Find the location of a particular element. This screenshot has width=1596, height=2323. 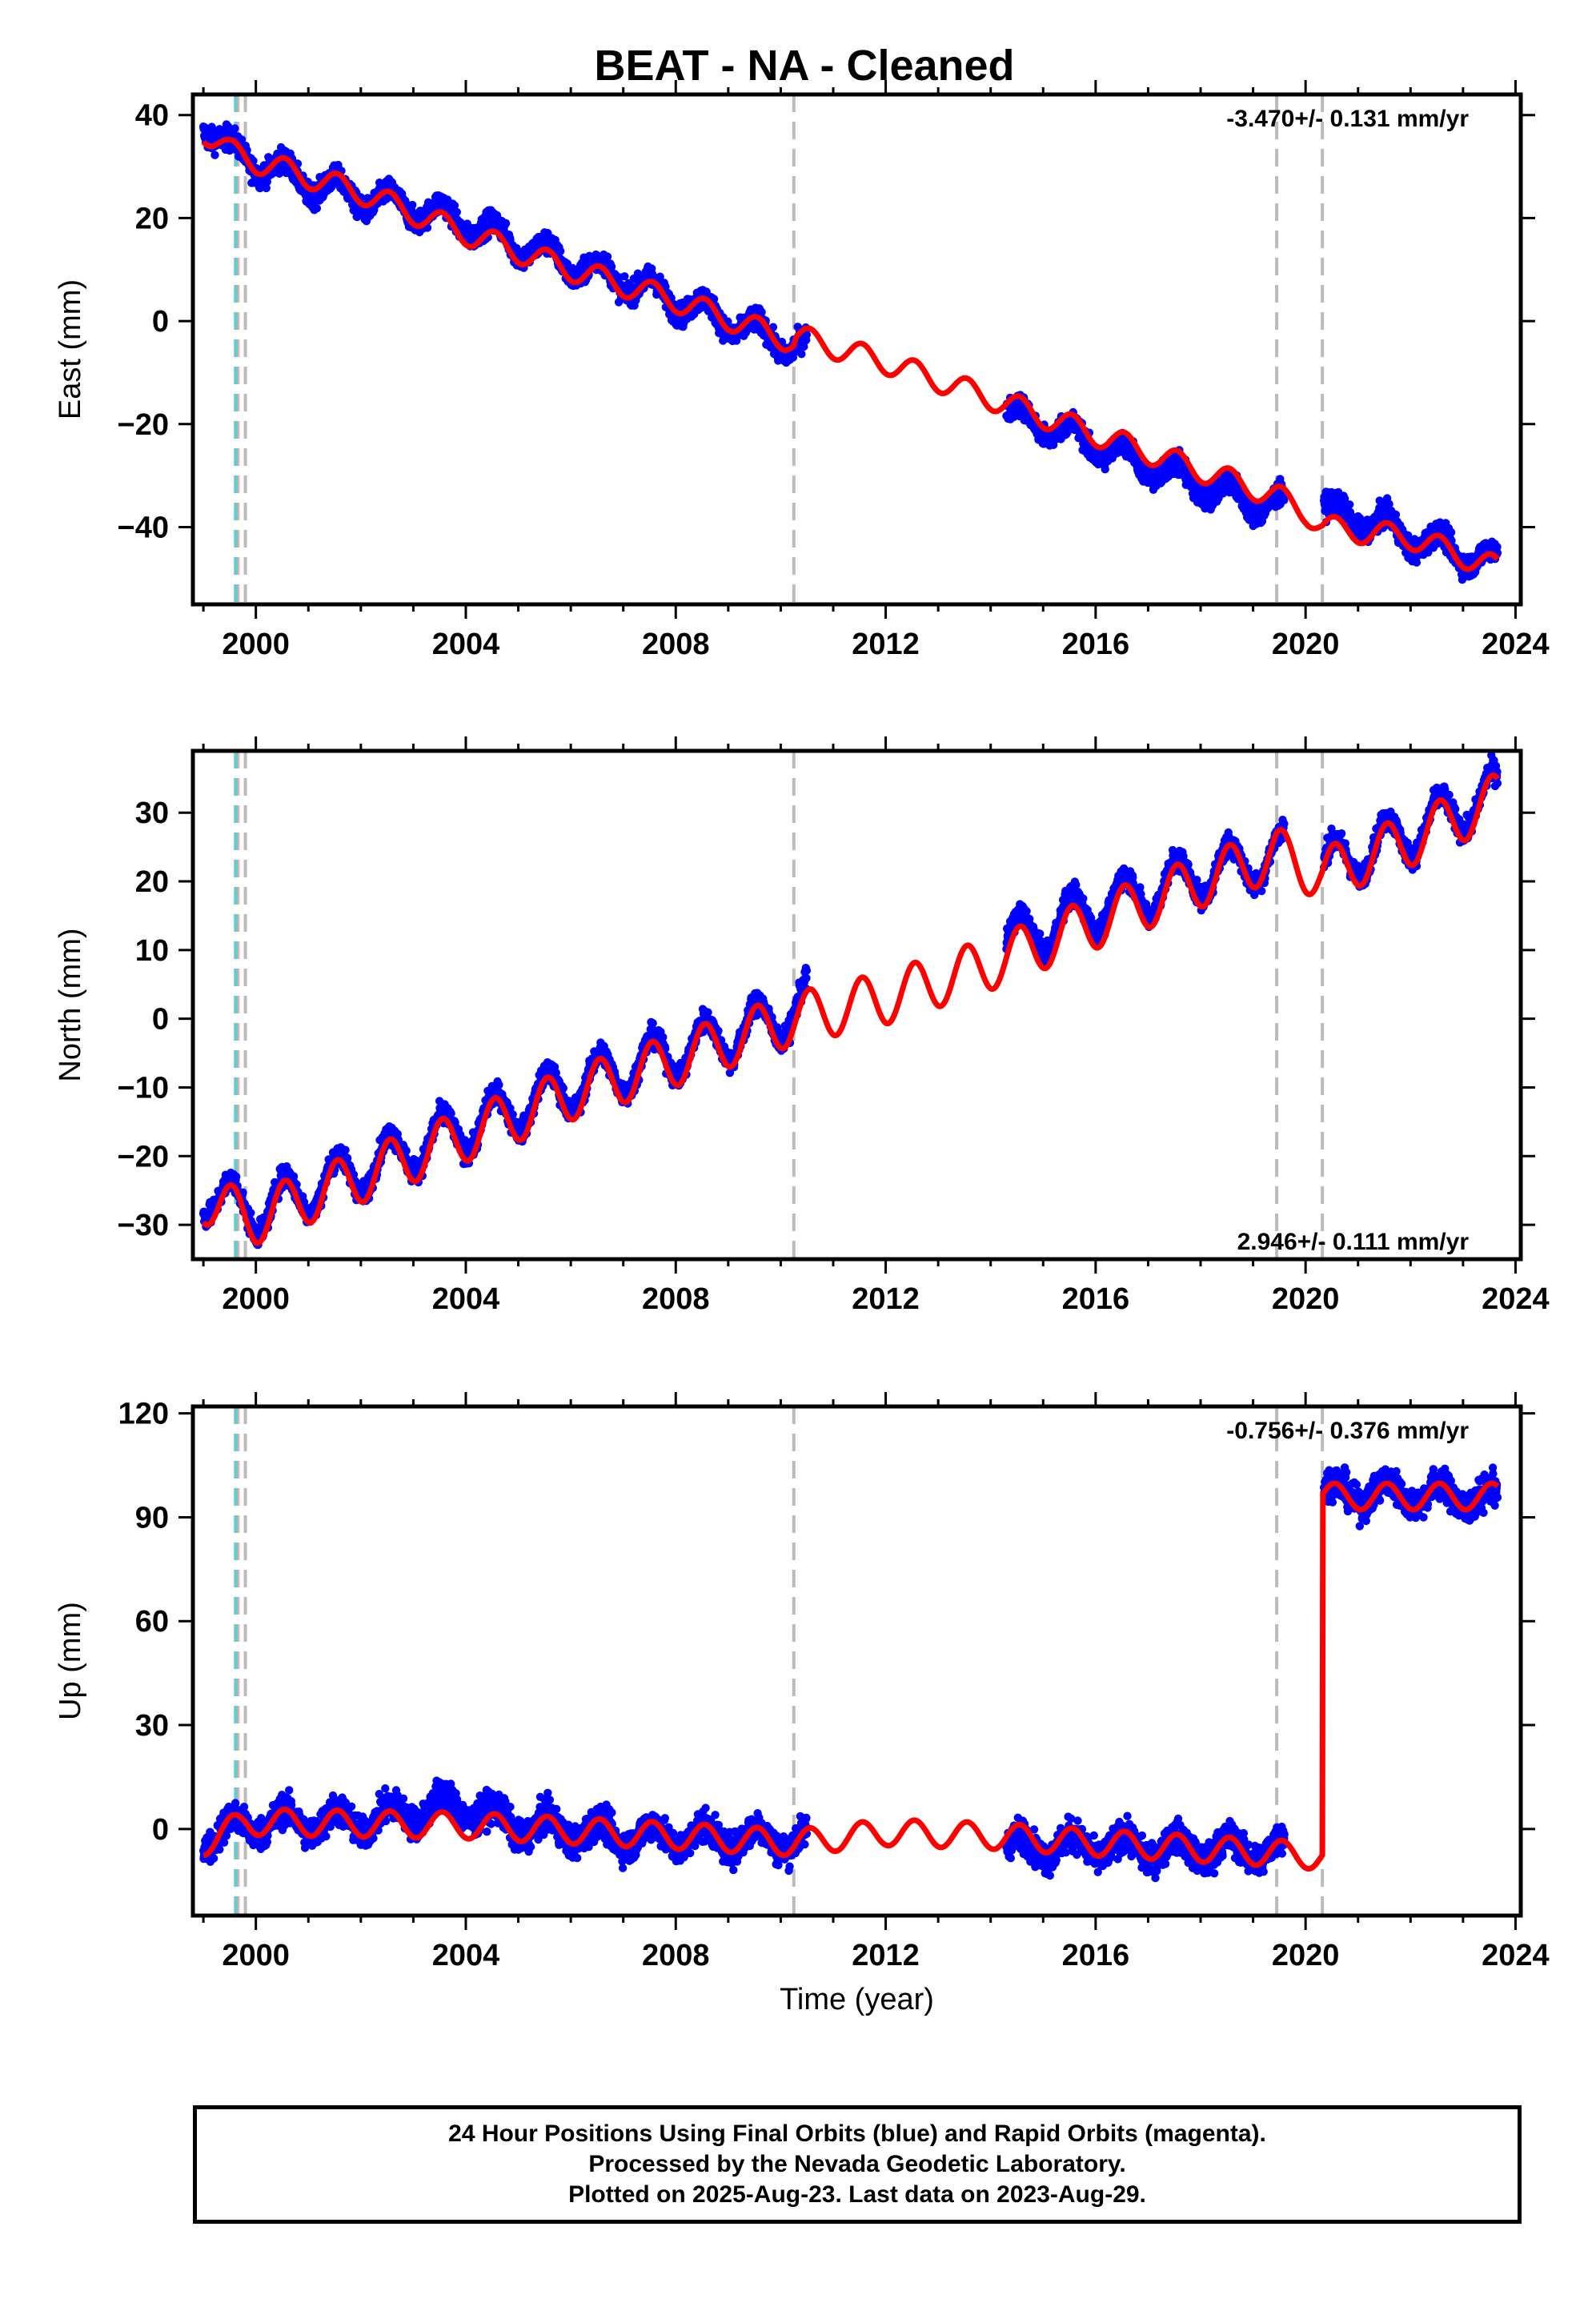

chart-title: BEAT - NA - Cleaned is located at coordinates (804, 66).